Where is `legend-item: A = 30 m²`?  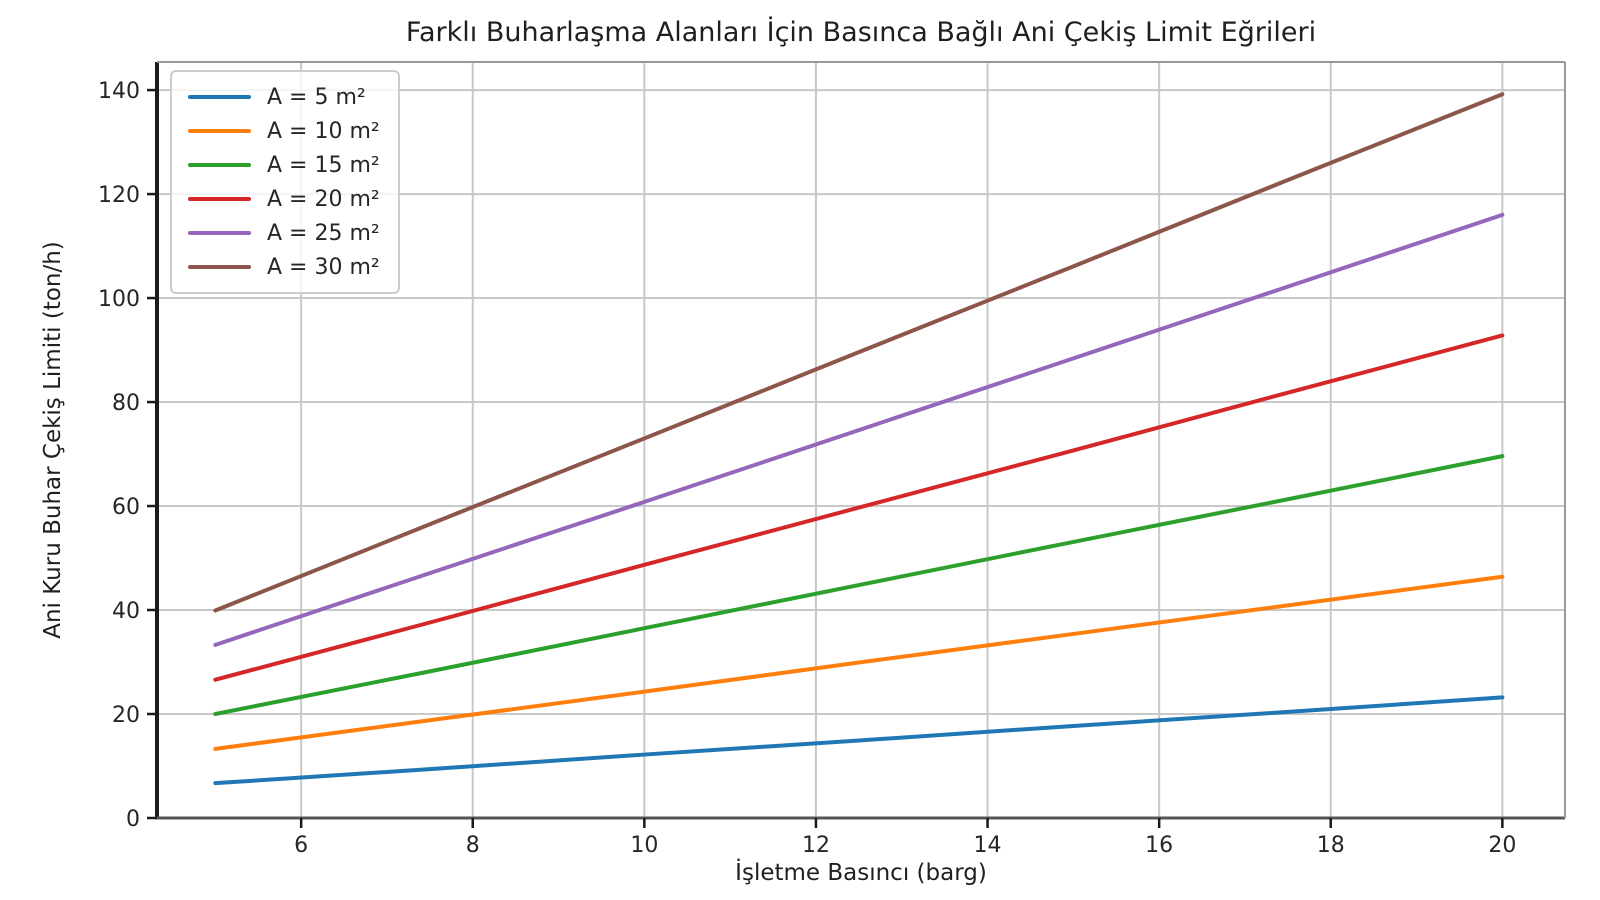 legend-item: A = 30 m² is located at coordinates (284, 267).